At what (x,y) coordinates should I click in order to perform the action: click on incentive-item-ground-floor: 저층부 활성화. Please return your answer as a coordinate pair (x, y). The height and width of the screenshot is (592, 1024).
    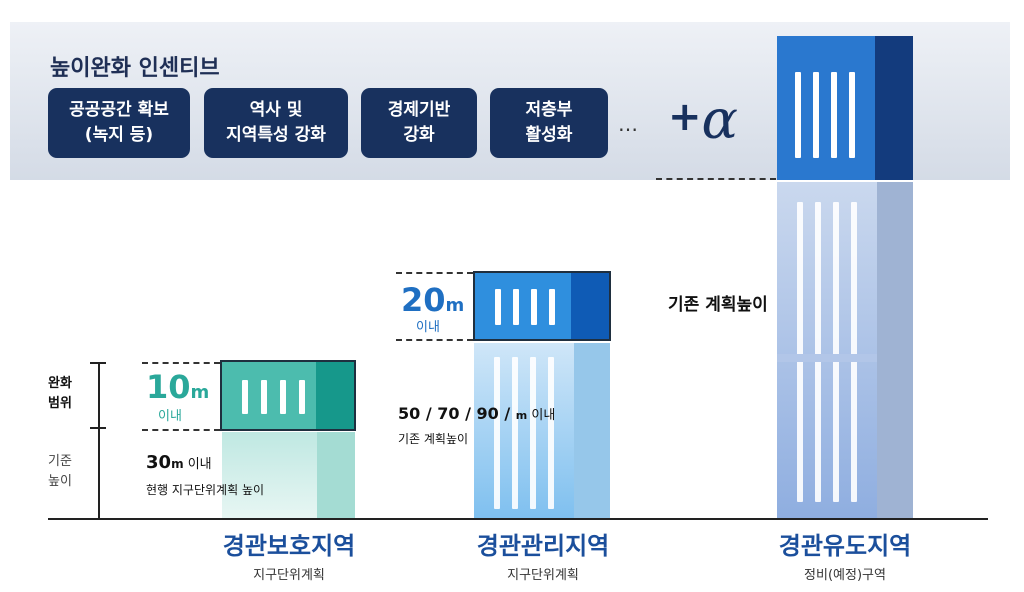
    Looking at the image, I should click on (549, 123).